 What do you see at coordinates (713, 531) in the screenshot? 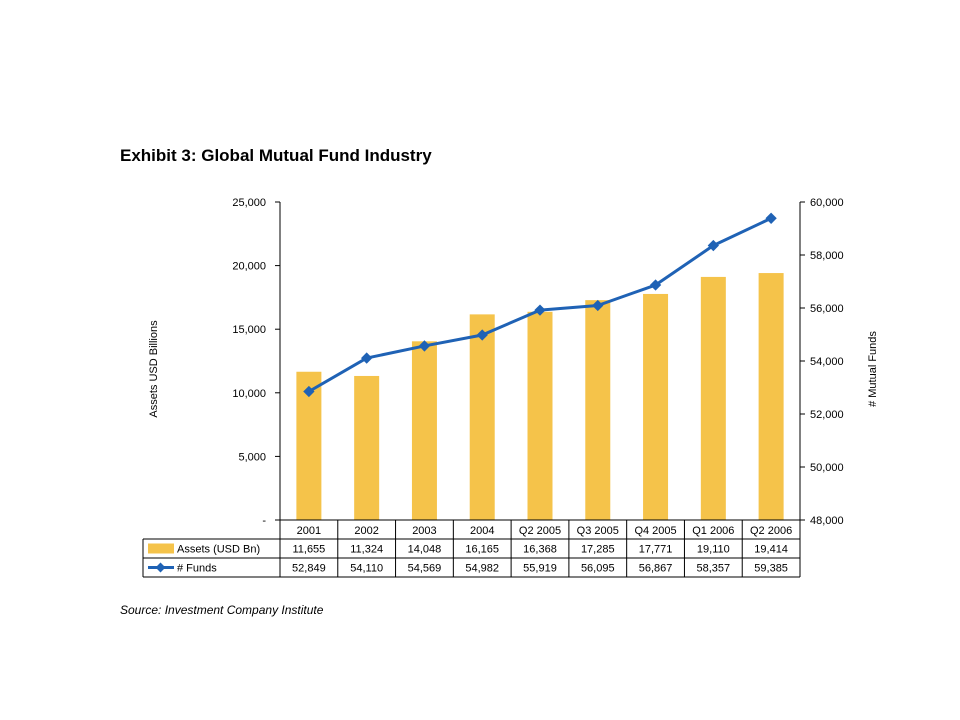
I see `category-label: Q1 2006` at bounding box center [713, 531].